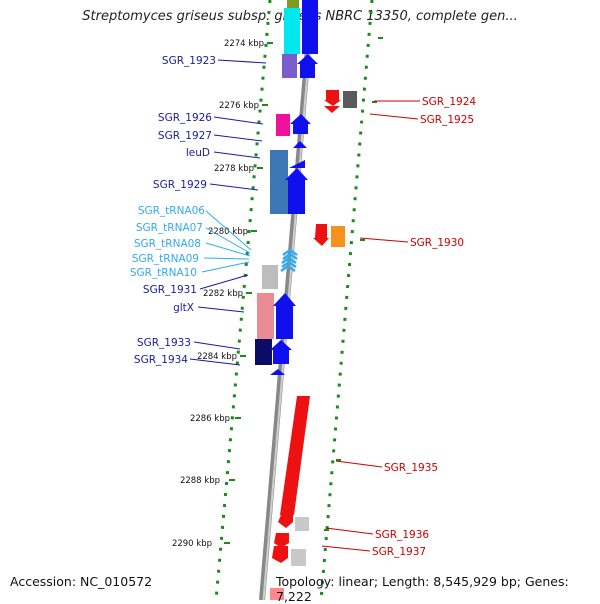 Image resolution: width=600 pixels, height=604 pixels. What do you see at coordinates (164, 343) in the screenshot?
I see `gene-label-sgr-1933: SGR_1933` at bounding box center [164, 343].